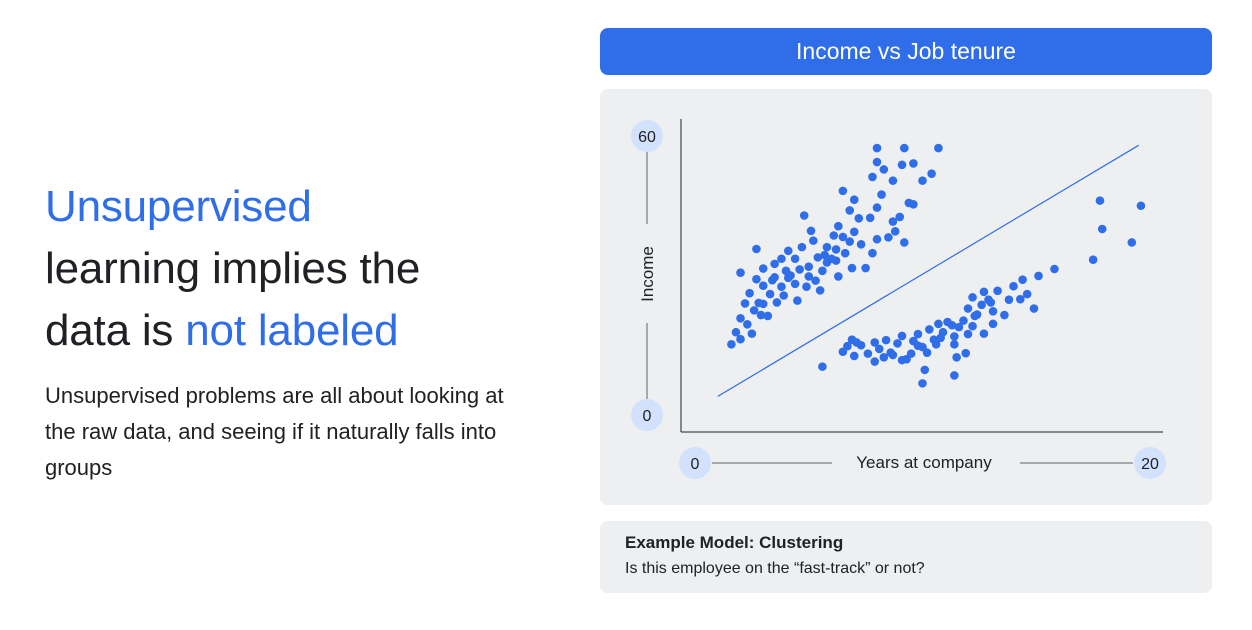 This screenshot has width=1252, height=630. What do you see at coordinates (647, 274) in the screenshot?
I see `y-axis-label: Income` at bounding box center [647, 274].